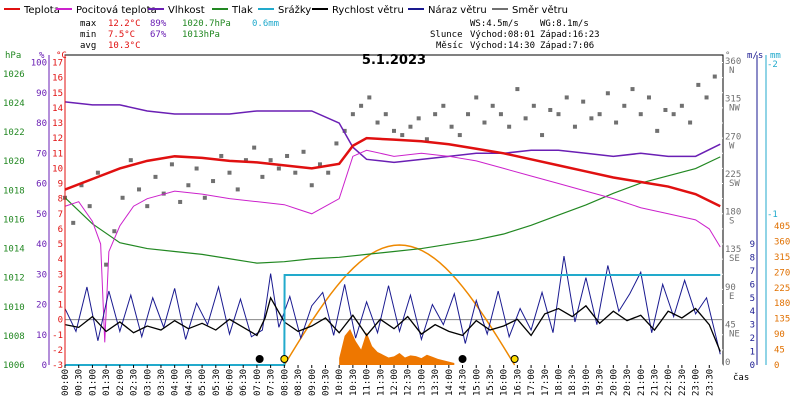 The width and height of the screenshot is (800, 400). I want to click on humidity-line, so click(392, 132).